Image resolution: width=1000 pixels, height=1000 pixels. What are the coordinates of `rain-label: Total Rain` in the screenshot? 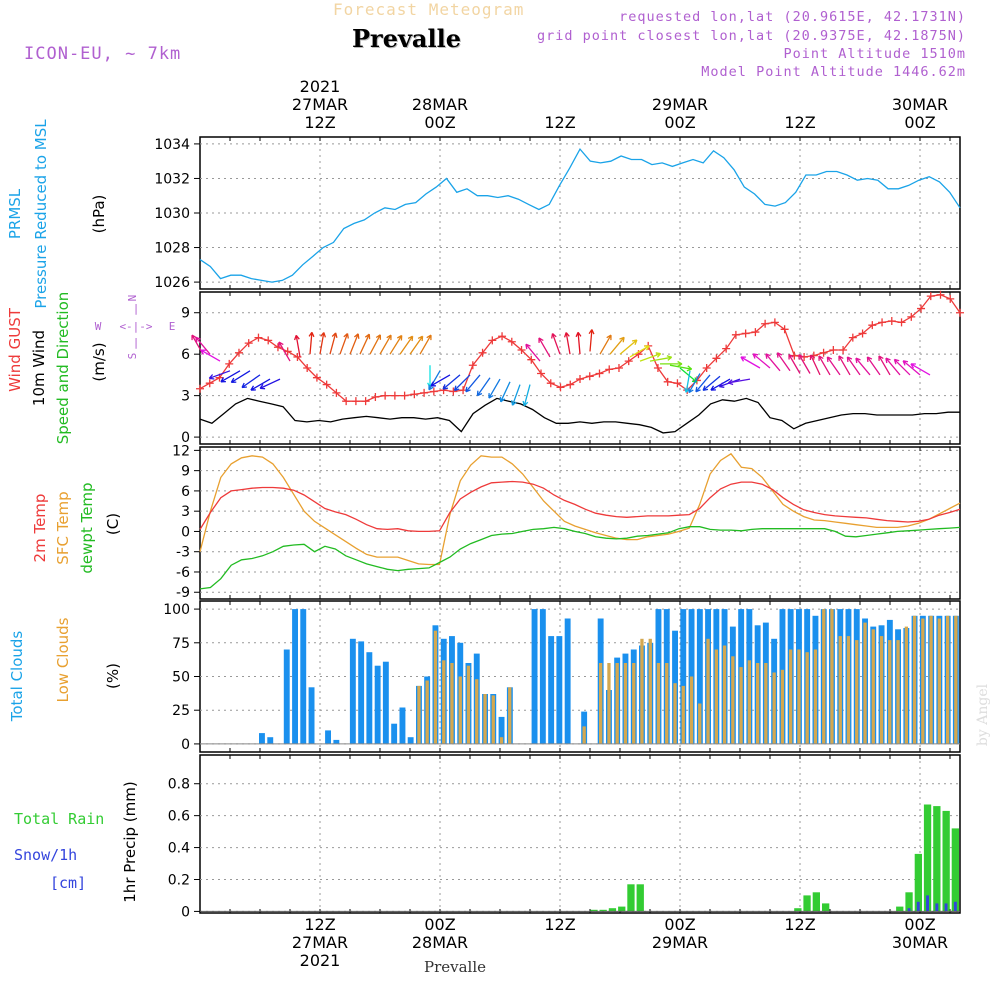 It's located at (59, 819).